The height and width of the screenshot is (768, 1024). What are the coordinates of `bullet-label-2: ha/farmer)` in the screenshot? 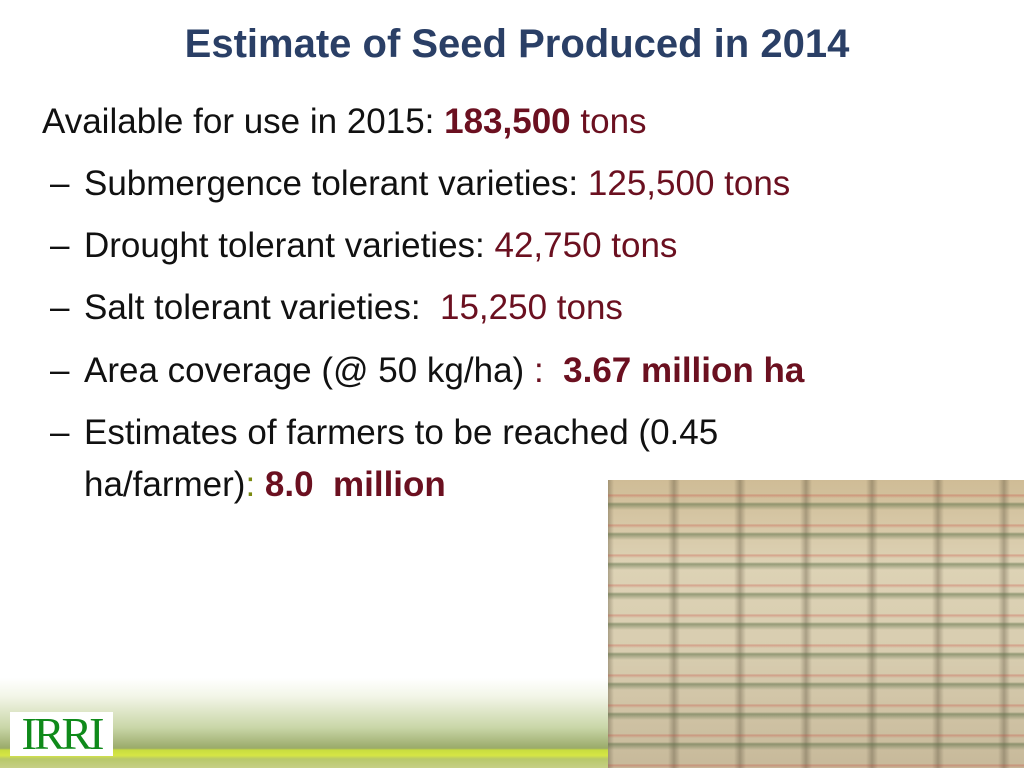 It's located at (165, 484).